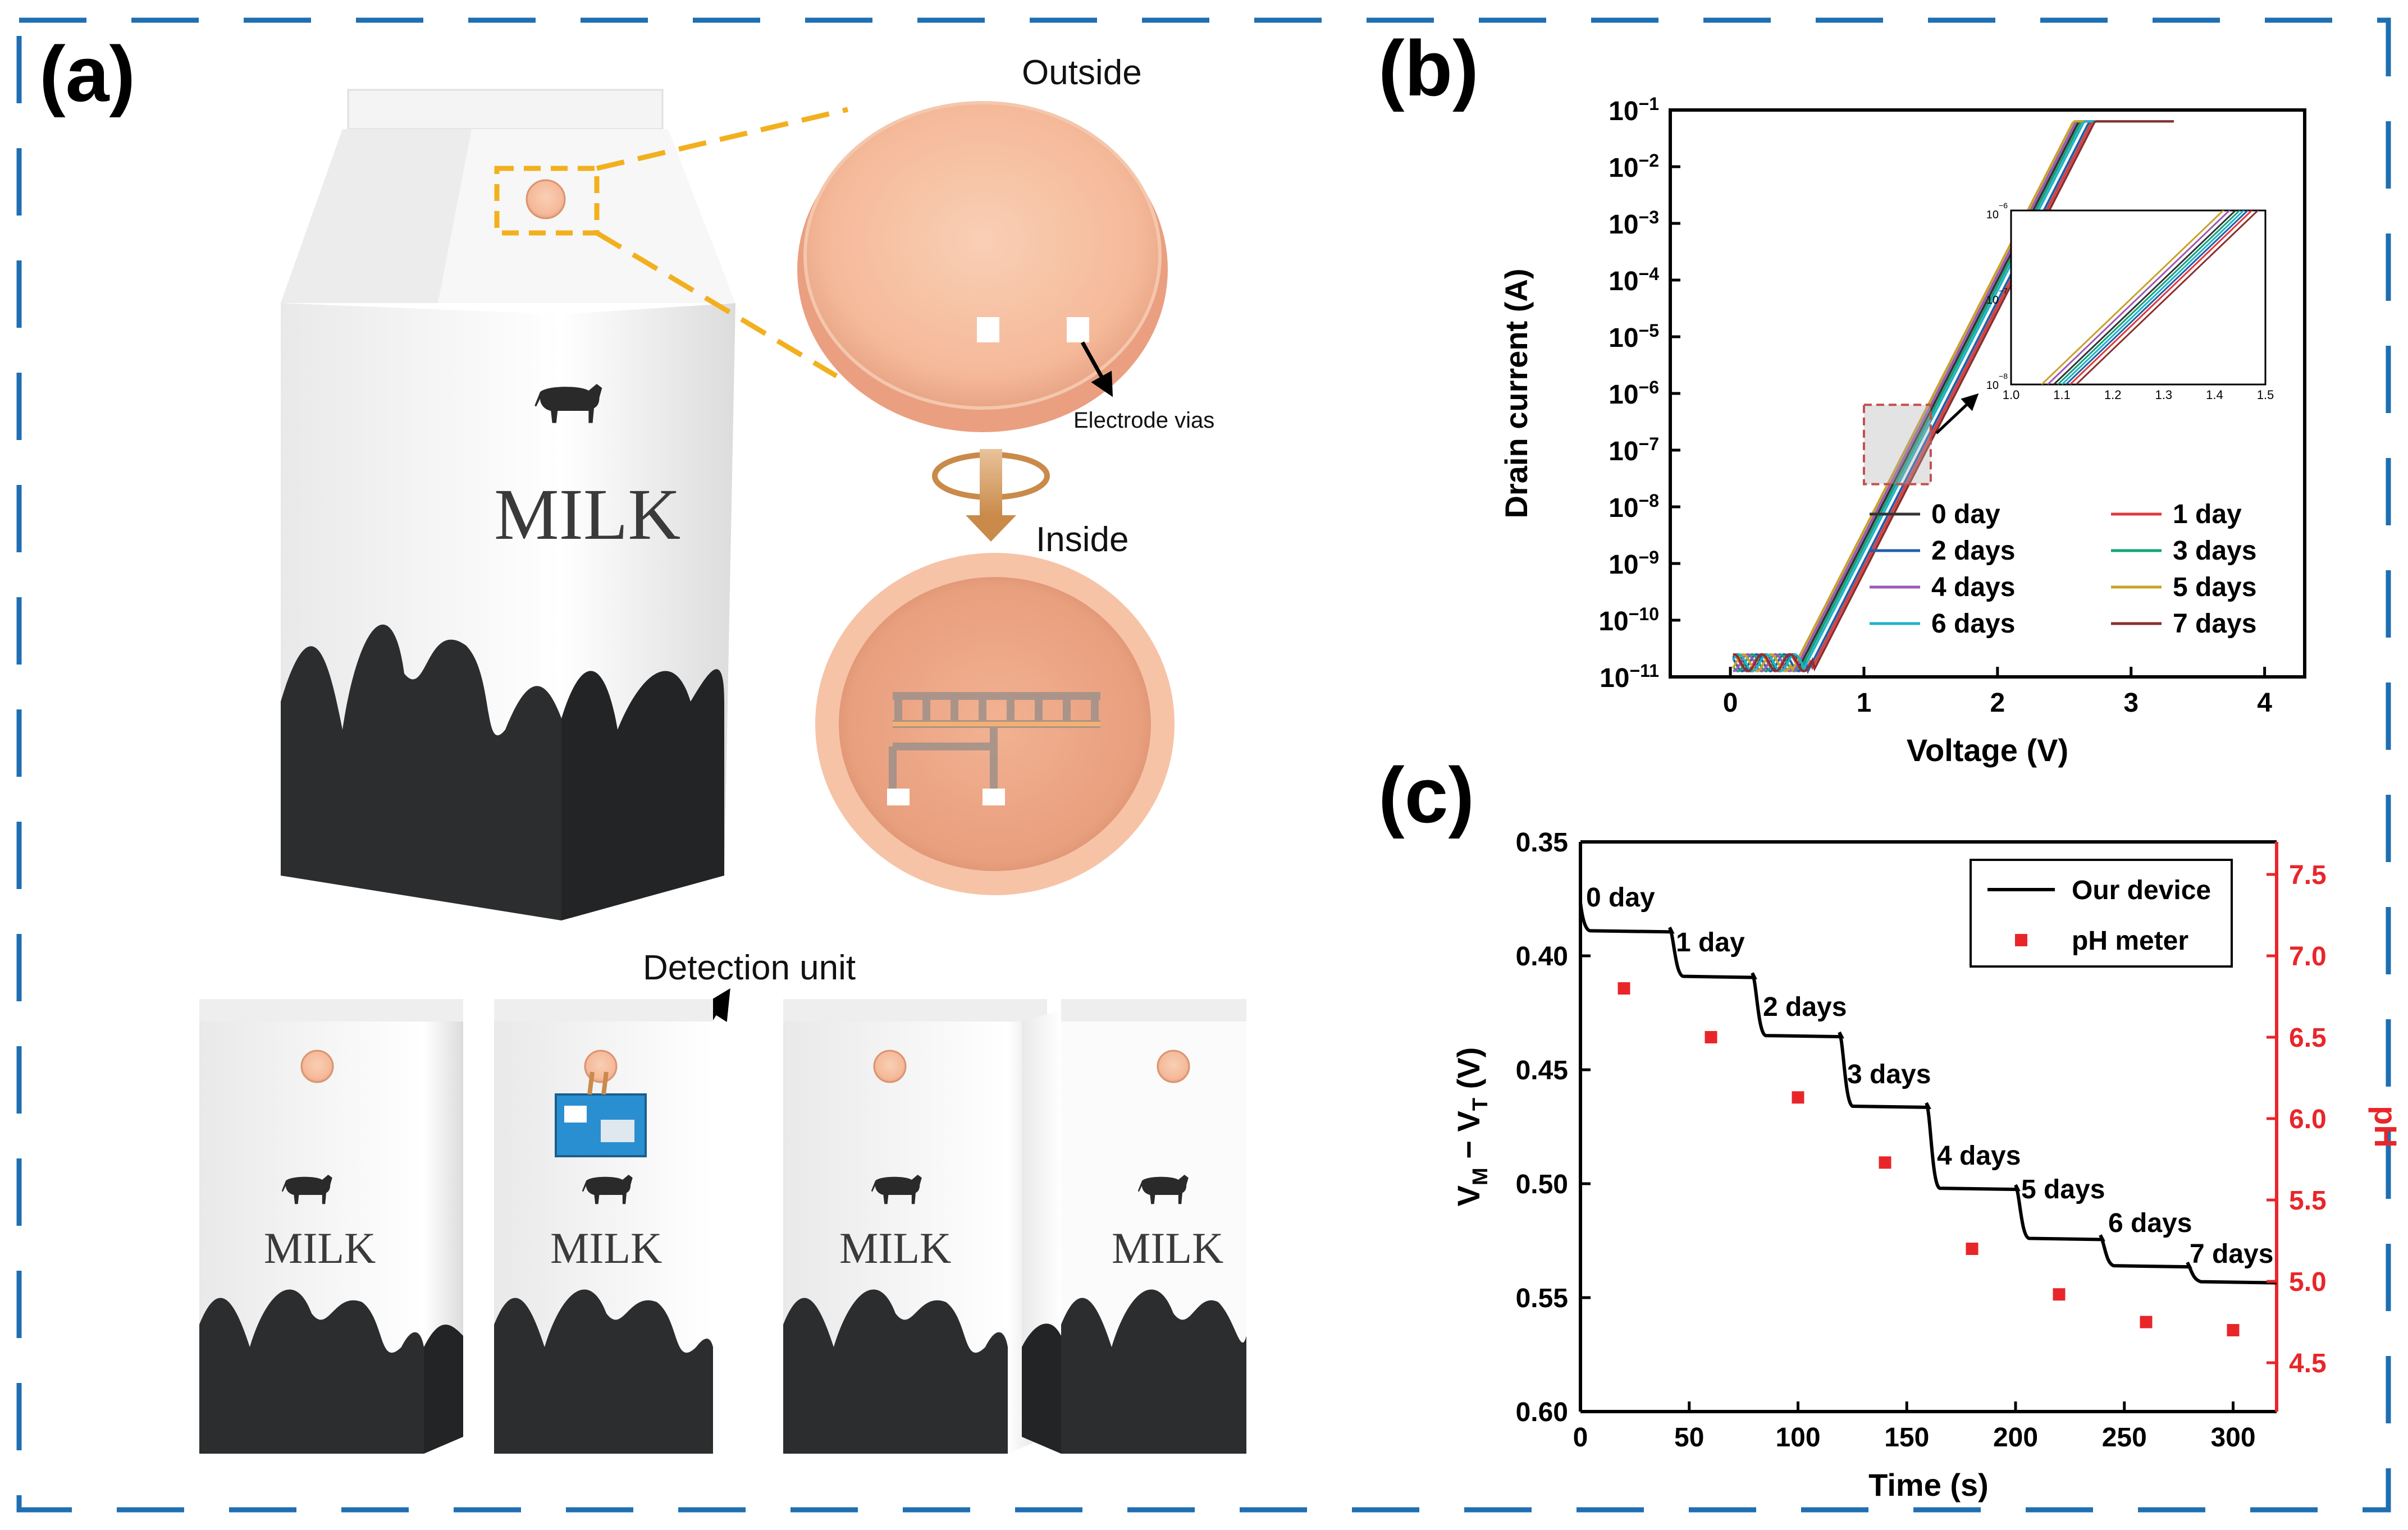 Image resolution: width=2408 pixels, height=1530 pixels. What do you see at coordinates (2130, 941) in the screenshot?
I see `chart-c-legend-ph-label: pH meter` at bounding box center [2130, 941].